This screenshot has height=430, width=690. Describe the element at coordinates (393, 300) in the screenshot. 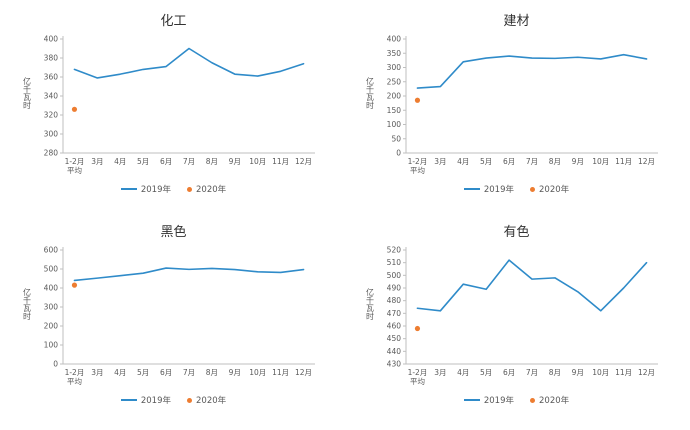

I see `y-tick-label: 480` at that location.